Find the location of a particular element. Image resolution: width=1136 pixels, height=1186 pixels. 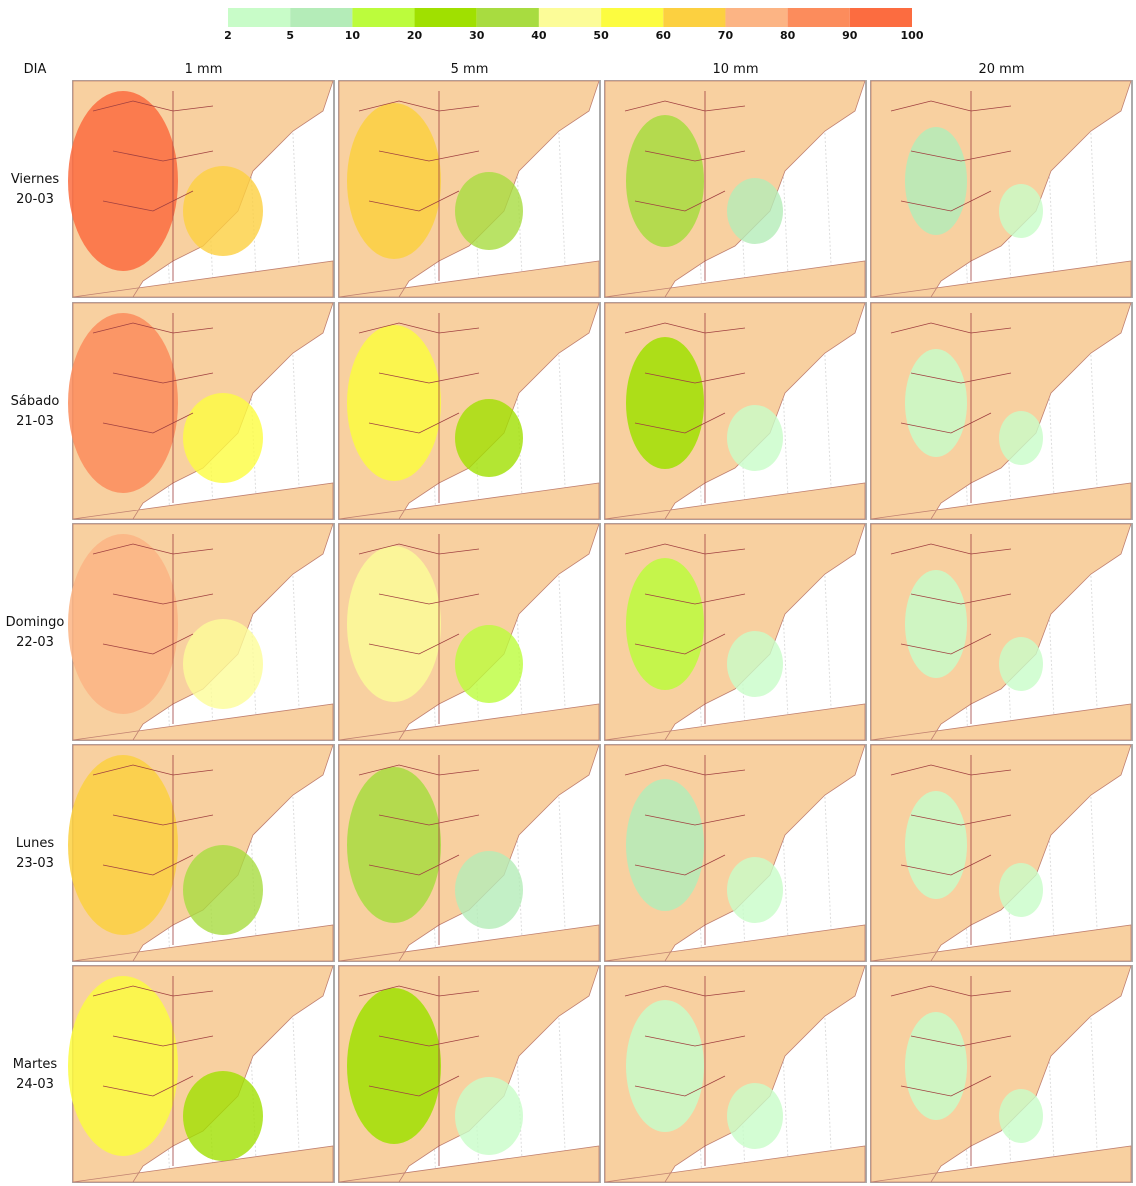

row-date: 21-03 is located at coordinates (35, 421).